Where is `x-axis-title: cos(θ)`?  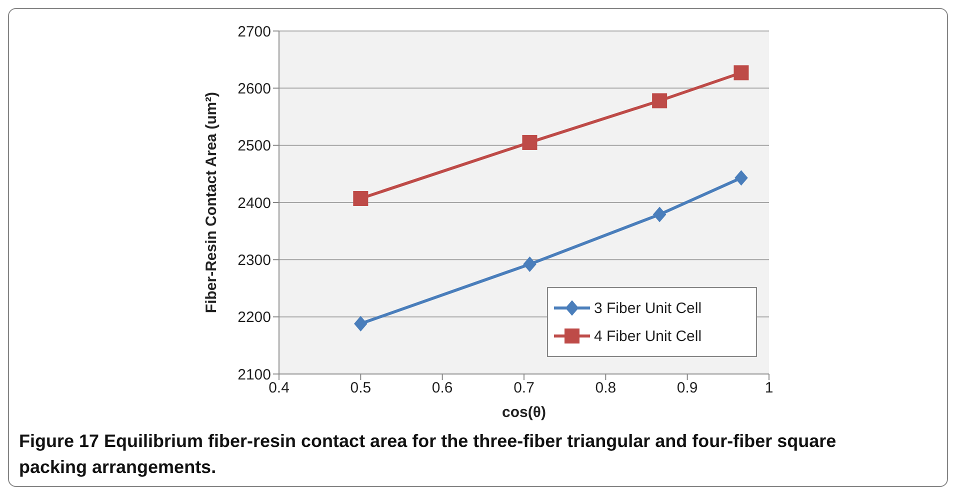
x-axis-title: cos(θ) is located at coordinates (524, 412).